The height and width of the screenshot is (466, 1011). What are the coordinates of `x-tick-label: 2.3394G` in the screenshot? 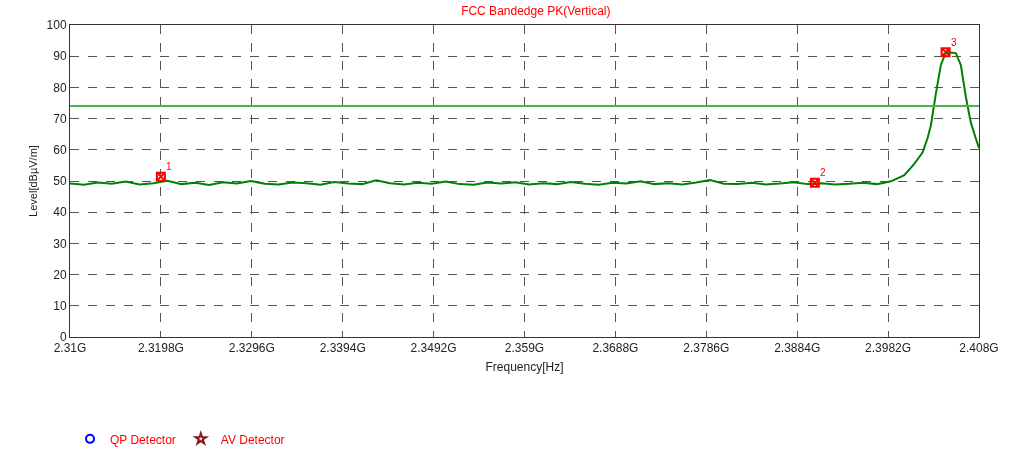 It's located at (342, 348).